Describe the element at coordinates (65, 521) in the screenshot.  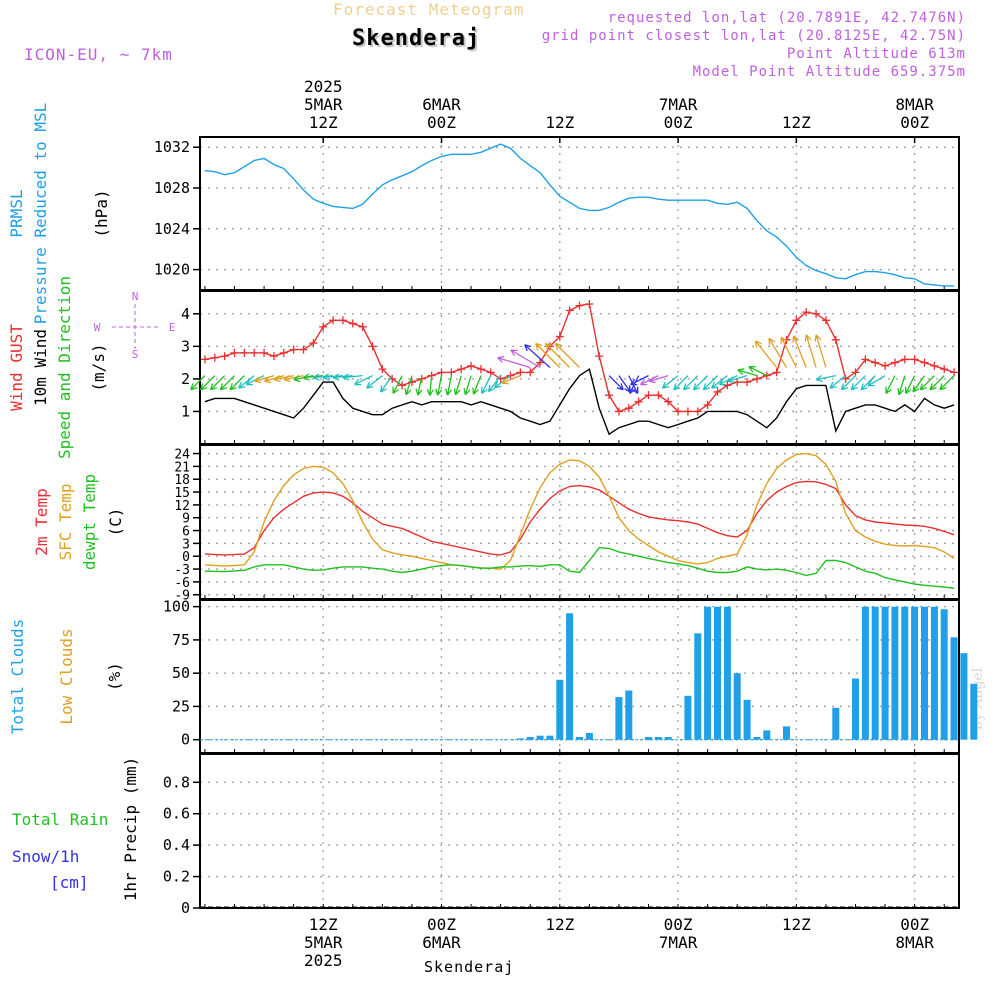
I see `panel-series-label: SFC Temp` at that location.